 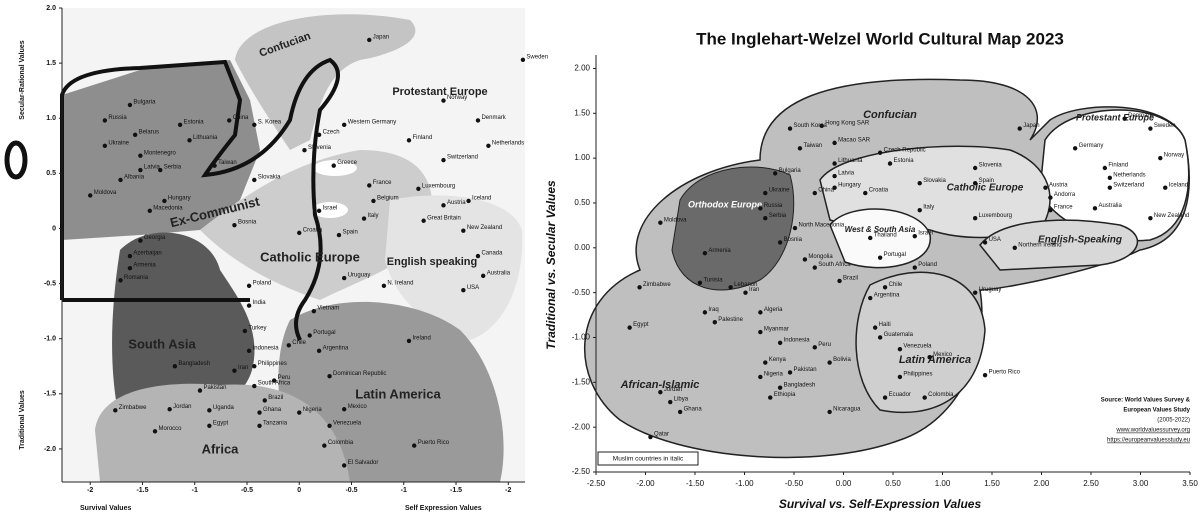 I want to click on point-label: Jordan, so click(x=182, y=407).